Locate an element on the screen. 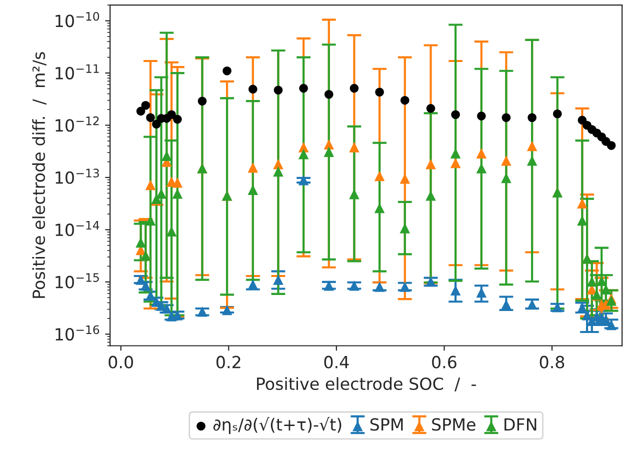 Image resolution: width=629 pixels, height=461 pixels. legend-label: SPMe is located at coordinates (454, 424).